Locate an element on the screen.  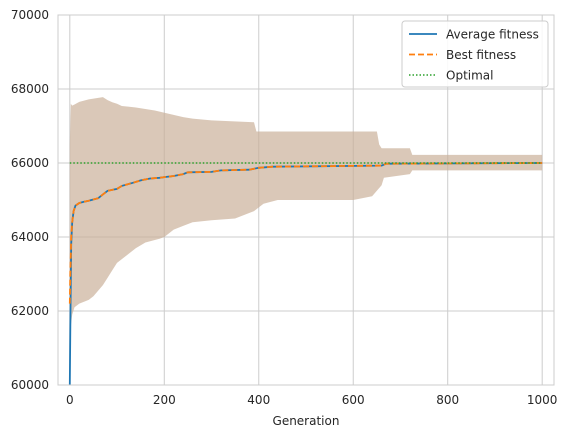
y-tick-label: 60000 is located at coordinates (30, 385).